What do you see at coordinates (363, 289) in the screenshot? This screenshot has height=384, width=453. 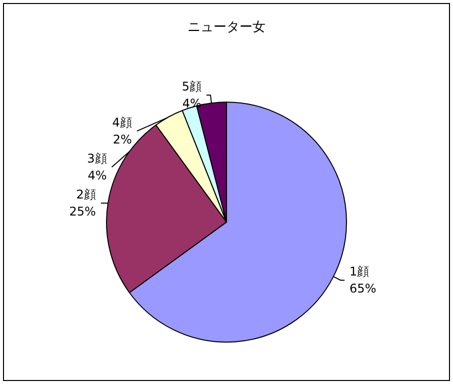 I see `data-label: 65%` at bounding box center [363, 289].